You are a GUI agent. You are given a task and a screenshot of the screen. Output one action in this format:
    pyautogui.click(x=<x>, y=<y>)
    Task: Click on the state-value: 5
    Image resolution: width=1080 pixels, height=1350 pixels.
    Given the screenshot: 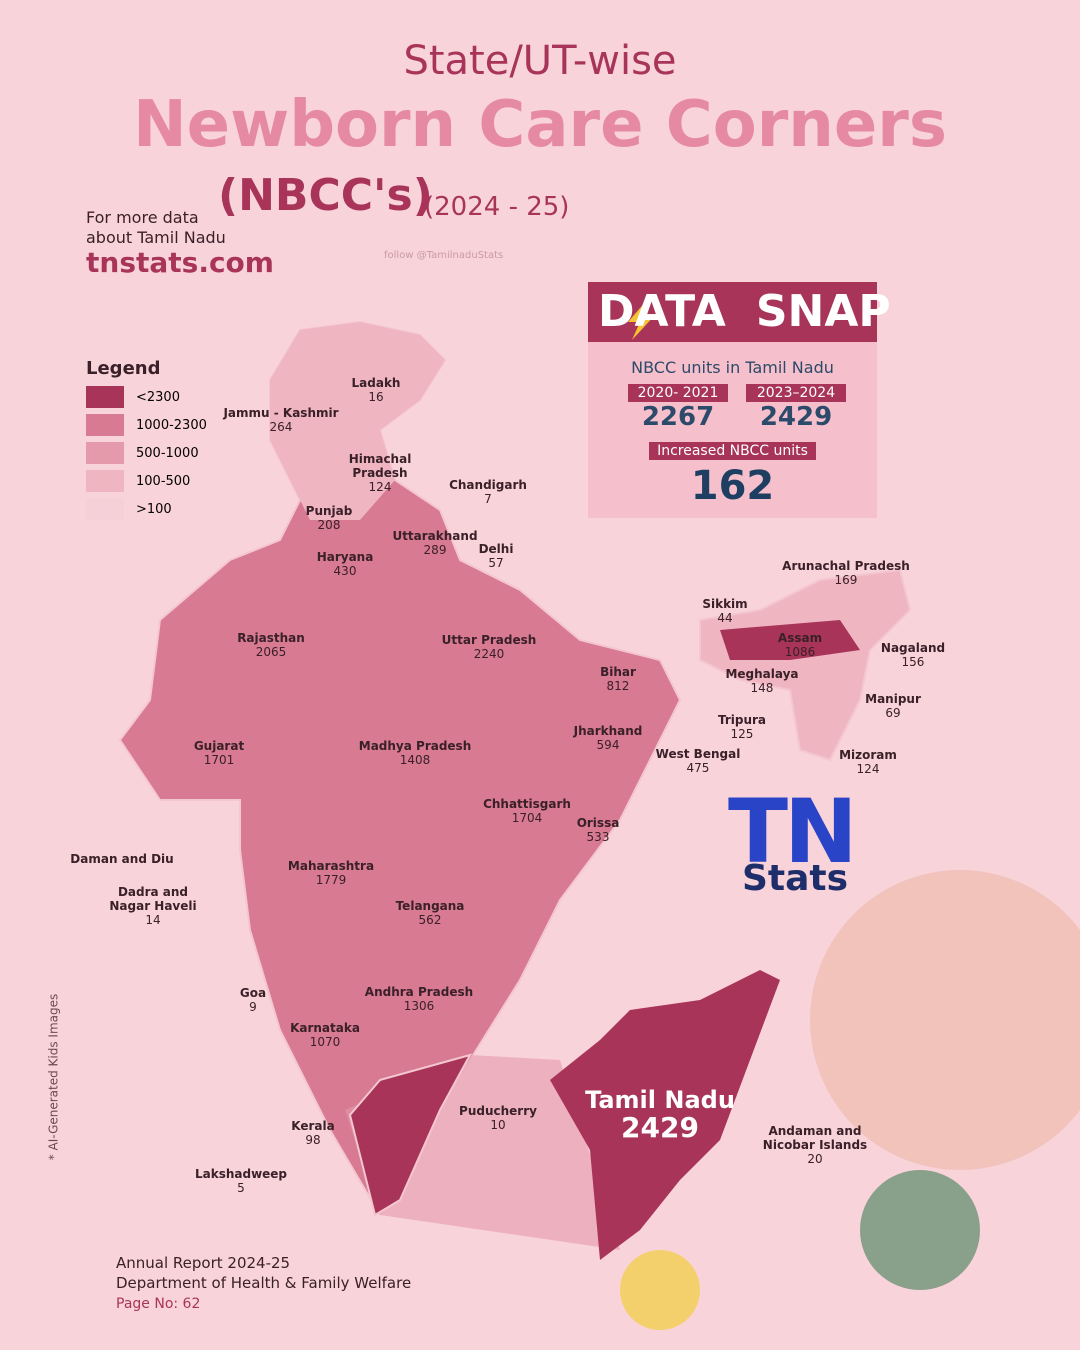 What is the action you would take?
    pyautogui.click(x=241, y=1188)
    